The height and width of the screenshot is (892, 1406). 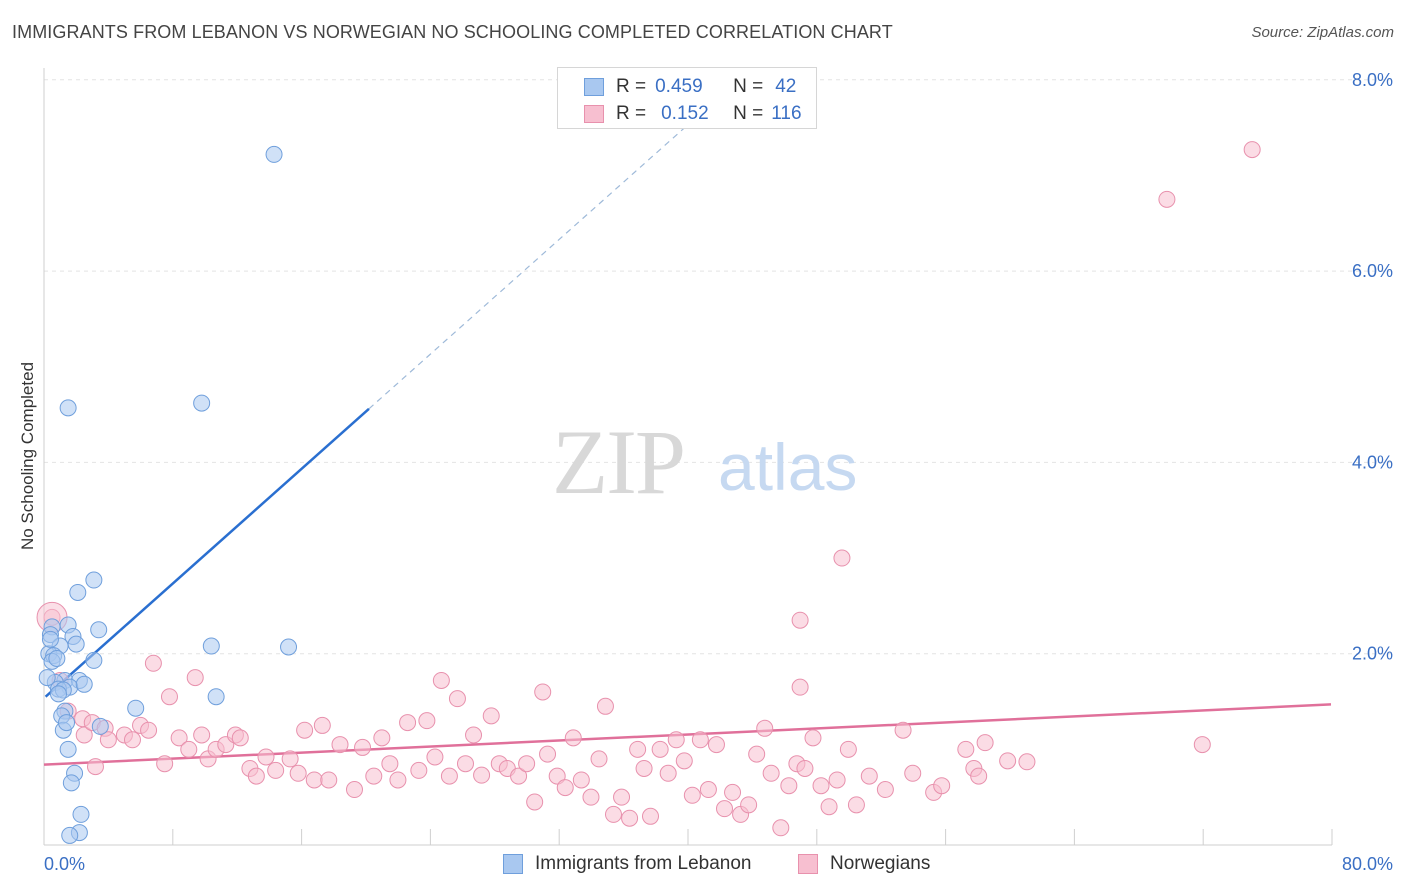 What do you see at coordinates (1372, 462) in the screenshot?
I see `y-tick-label: 4.0%` at bounding box center [1372, 462].